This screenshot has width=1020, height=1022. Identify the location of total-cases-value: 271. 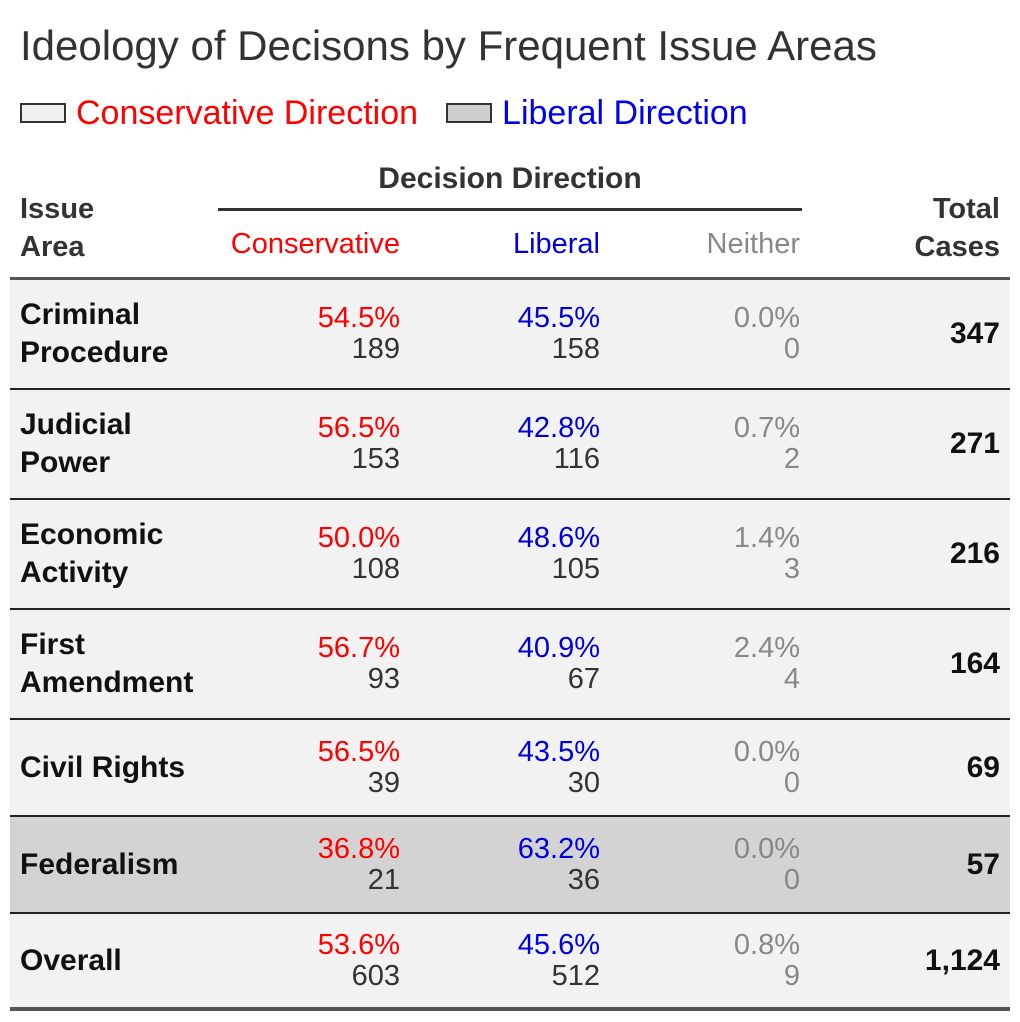
(974, 443).